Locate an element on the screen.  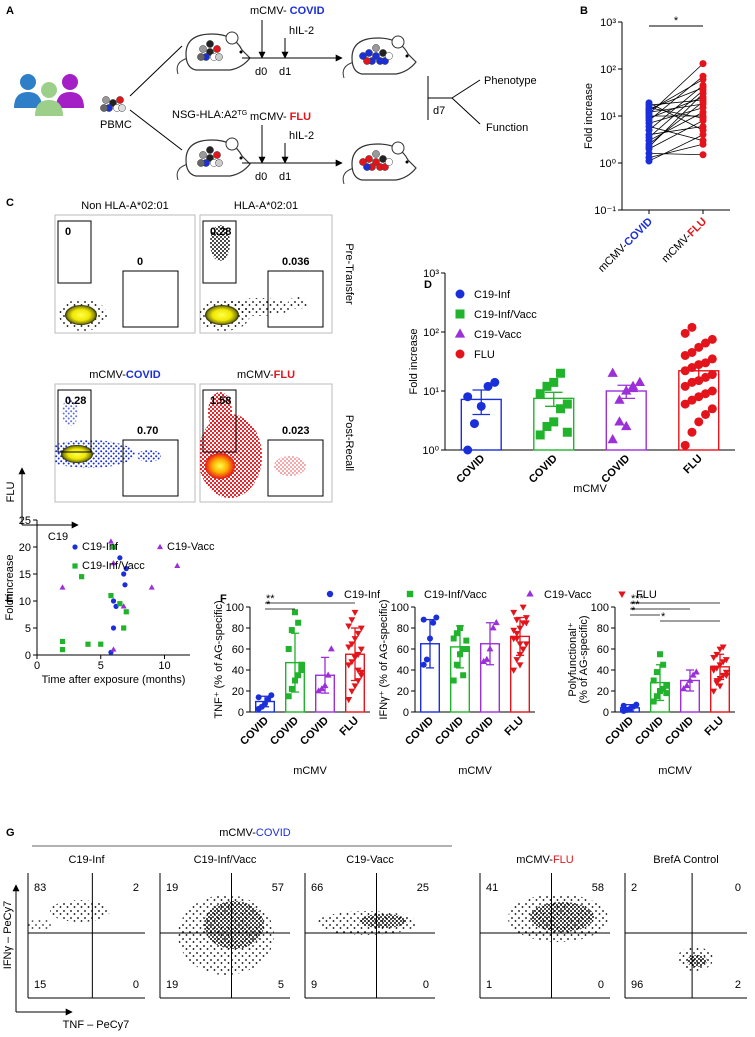
y-tick-label: 0 is located at coordinates (606, 713).